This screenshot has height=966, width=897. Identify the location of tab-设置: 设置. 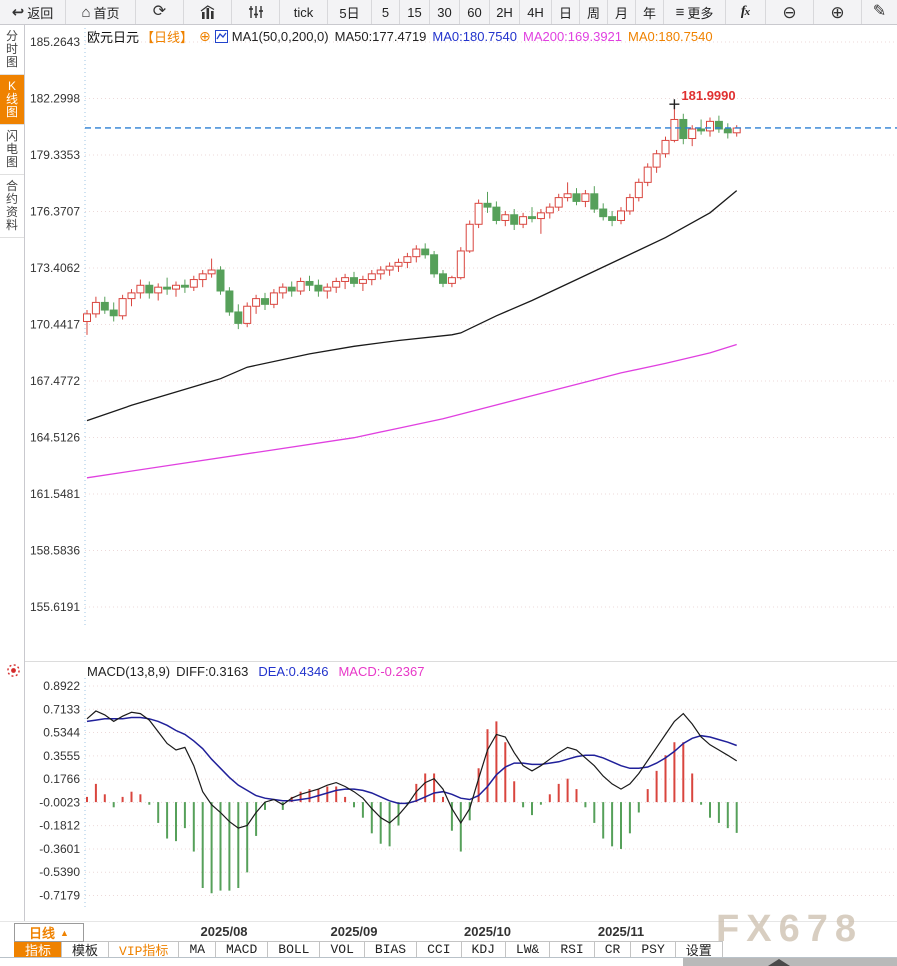
(698, 950).